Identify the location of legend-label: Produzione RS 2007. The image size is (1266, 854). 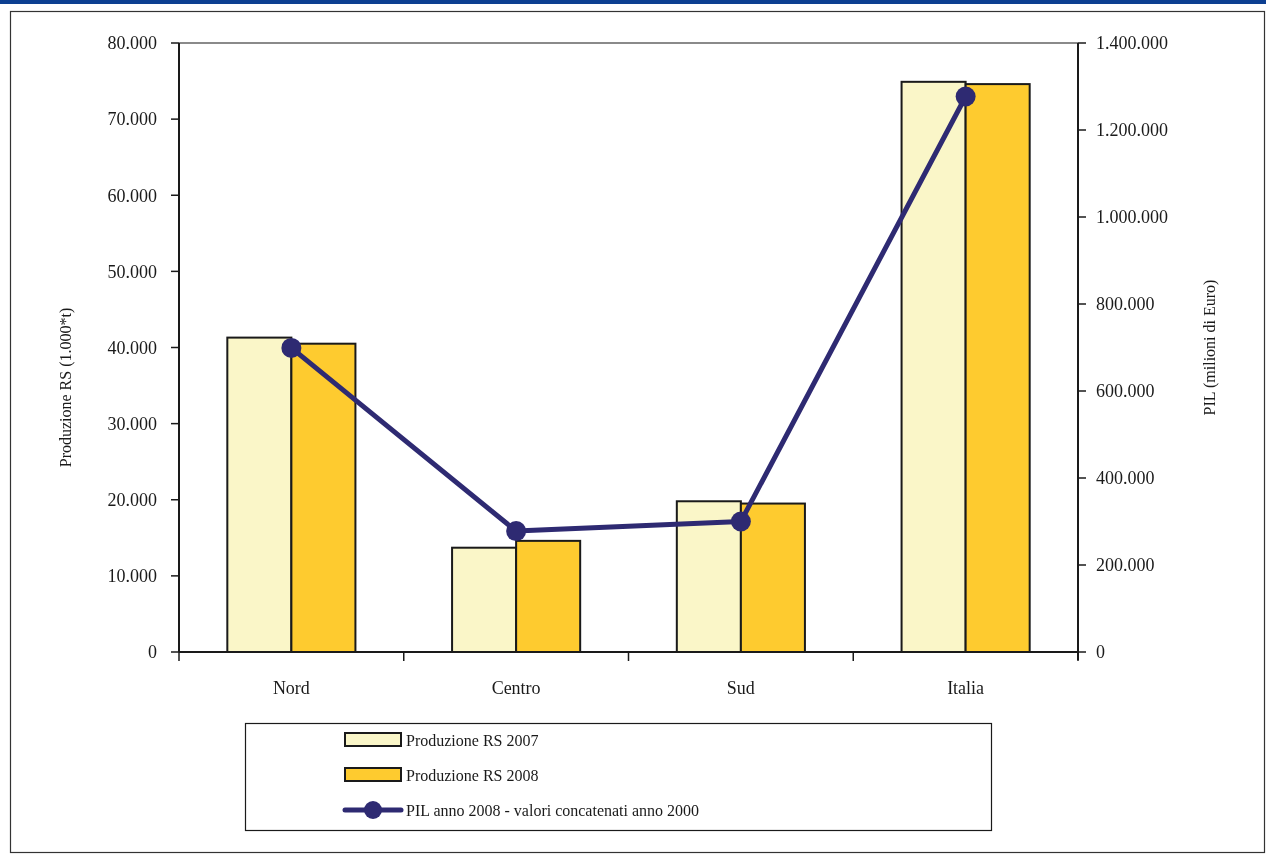
(472, 740).